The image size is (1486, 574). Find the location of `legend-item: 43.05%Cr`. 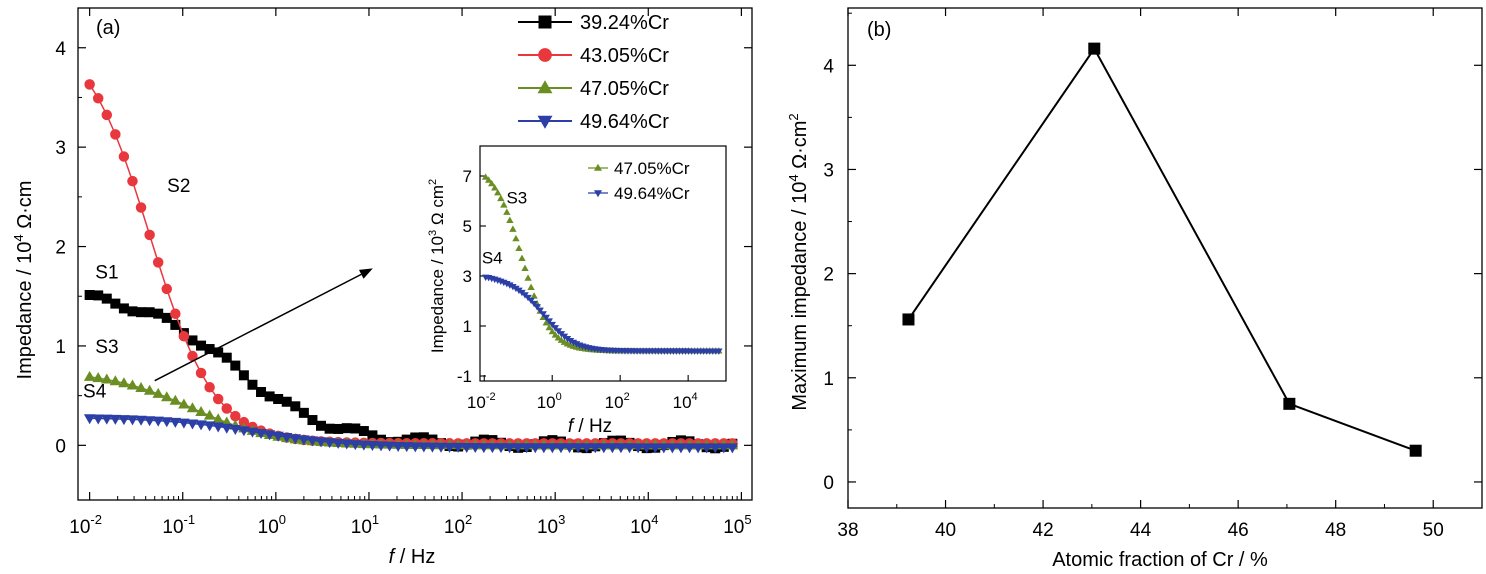

legend-item: 43.05%Cr is located at coordinates (593, 56).